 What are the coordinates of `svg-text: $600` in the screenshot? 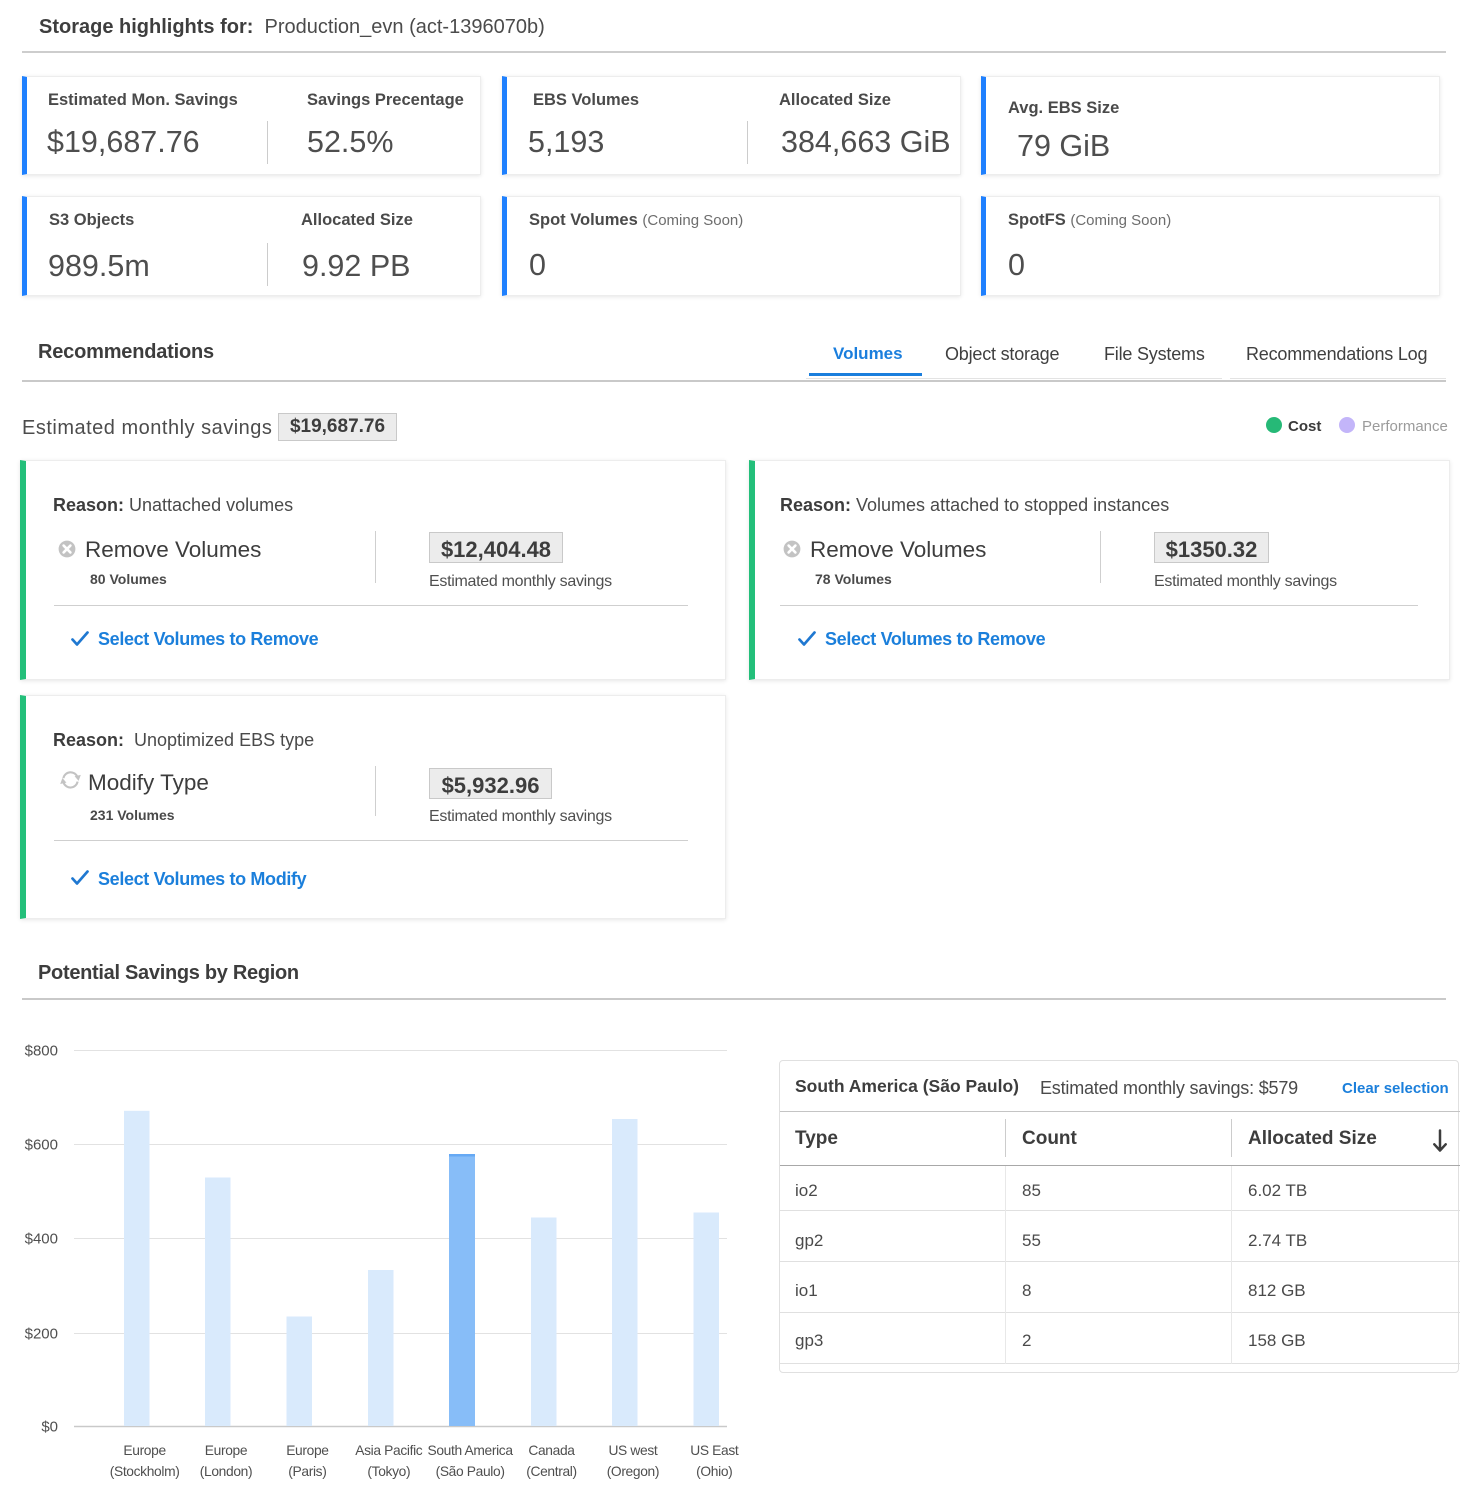 It's located at (41, 1145).